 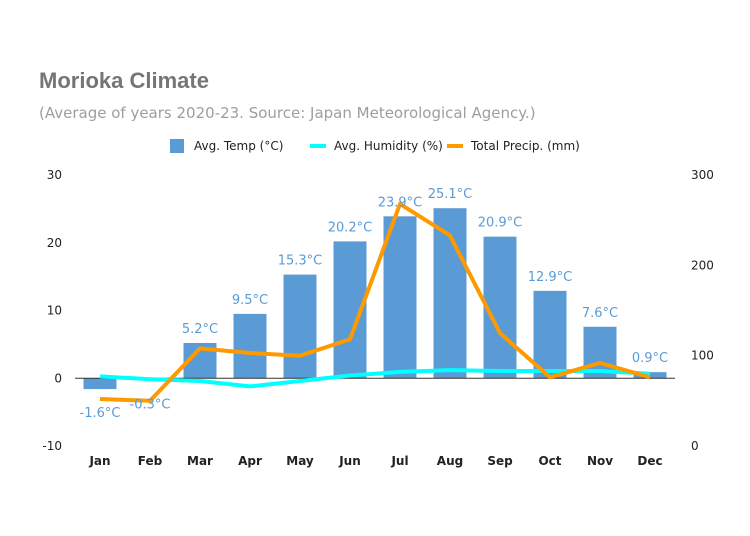 I want to click on legend-label-2: Total Precip. (mm), so click(x=525, y=146).